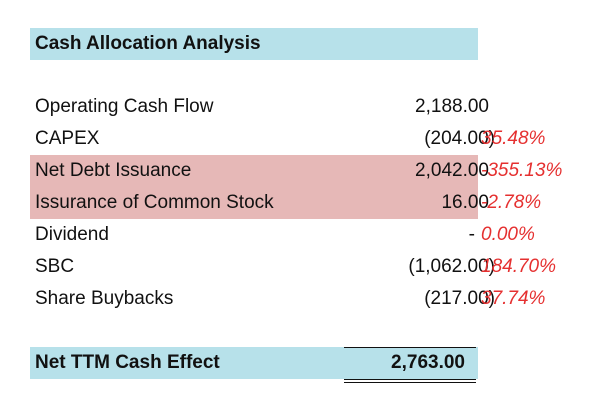  Describe the element at coordinates (124, 106) in the screenshot. I see `row-label: Operating Cash Flow` at that location.